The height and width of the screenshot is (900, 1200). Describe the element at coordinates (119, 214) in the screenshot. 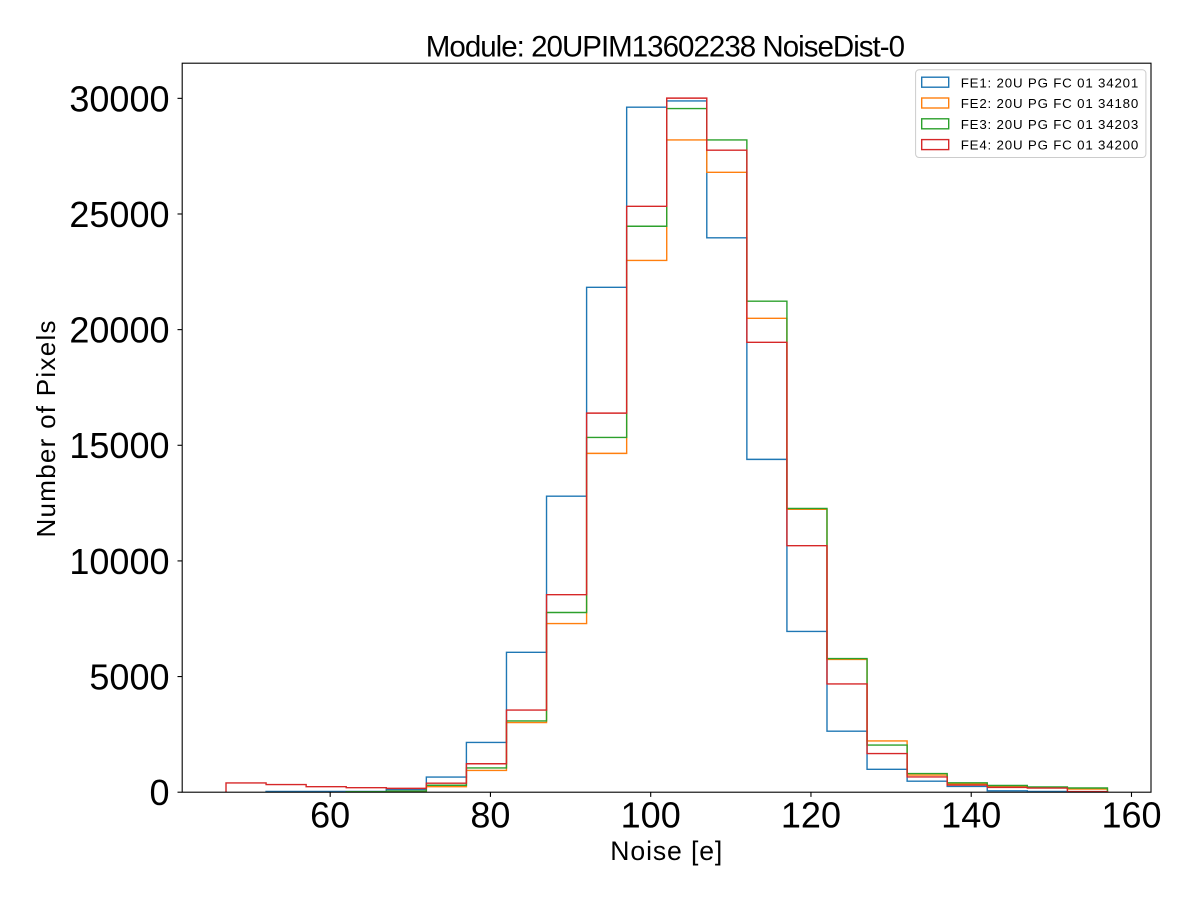

I see `svg-text: 25000` at that location.